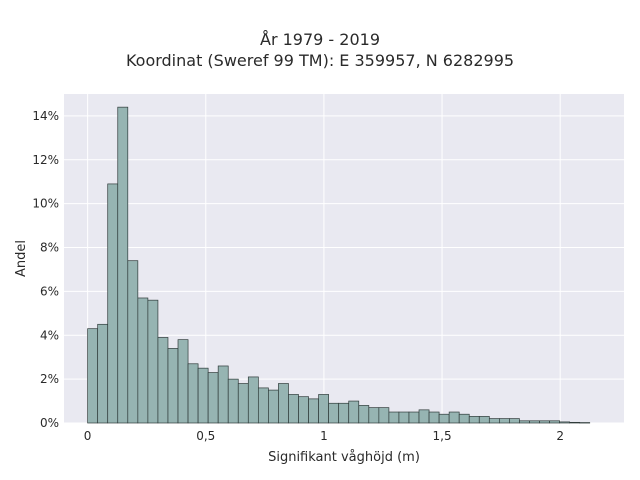 The width and height of the screenshot is (640, 480). I want to click on x-tick-label: 0, so click(88, 436).